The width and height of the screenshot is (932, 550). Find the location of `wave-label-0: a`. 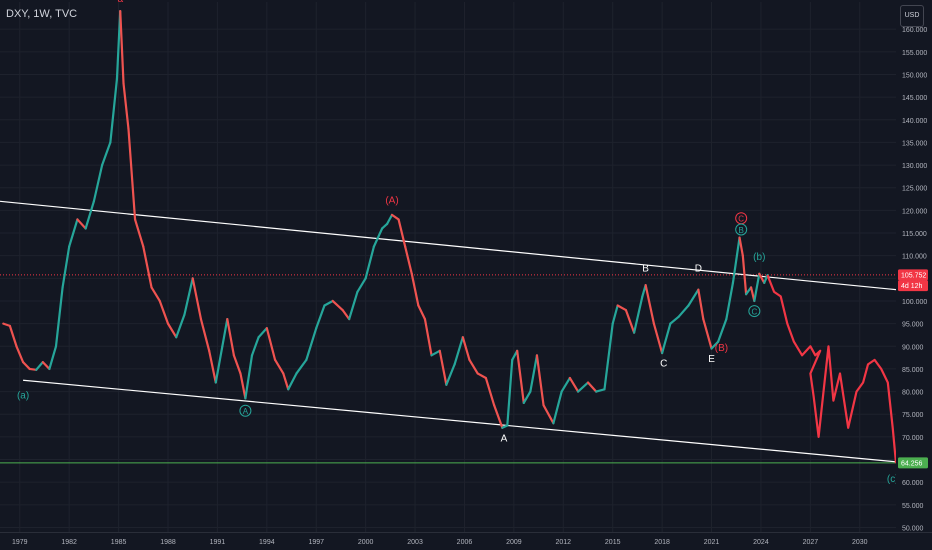

wave-label-0: a is located at coordinates (120, 2).